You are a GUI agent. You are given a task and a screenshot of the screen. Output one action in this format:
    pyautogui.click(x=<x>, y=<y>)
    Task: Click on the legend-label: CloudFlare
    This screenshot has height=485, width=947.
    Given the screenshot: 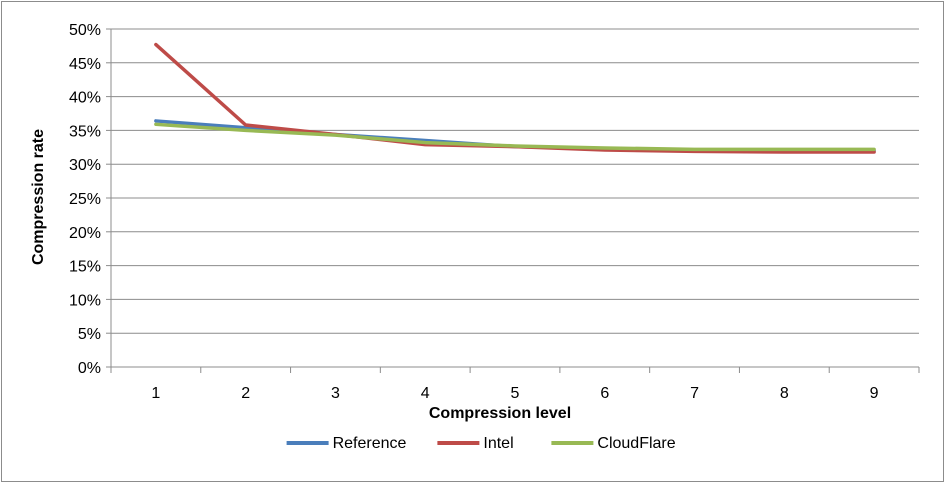 What is the action you would take?
    pyautogui.click(x=636, y=443)
    